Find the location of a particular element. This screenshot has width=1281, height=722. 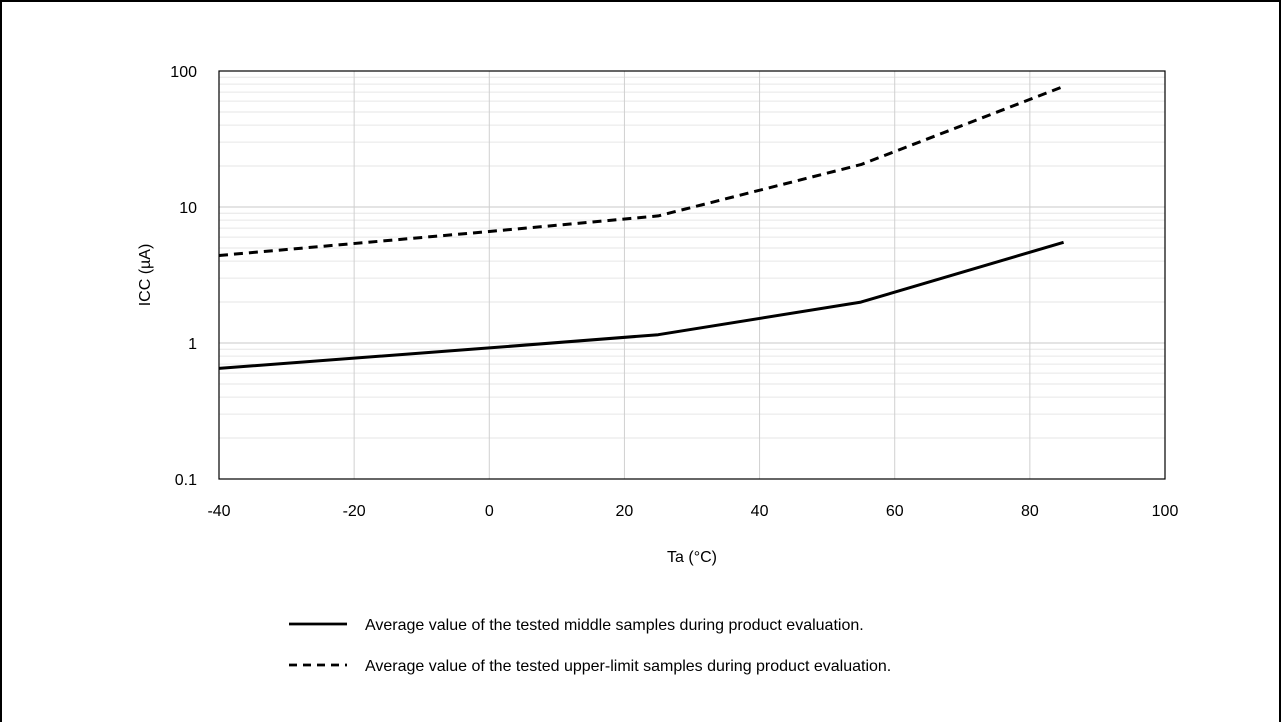

x-axis-label: Ta (°C) is located at coordinates (692, 557).